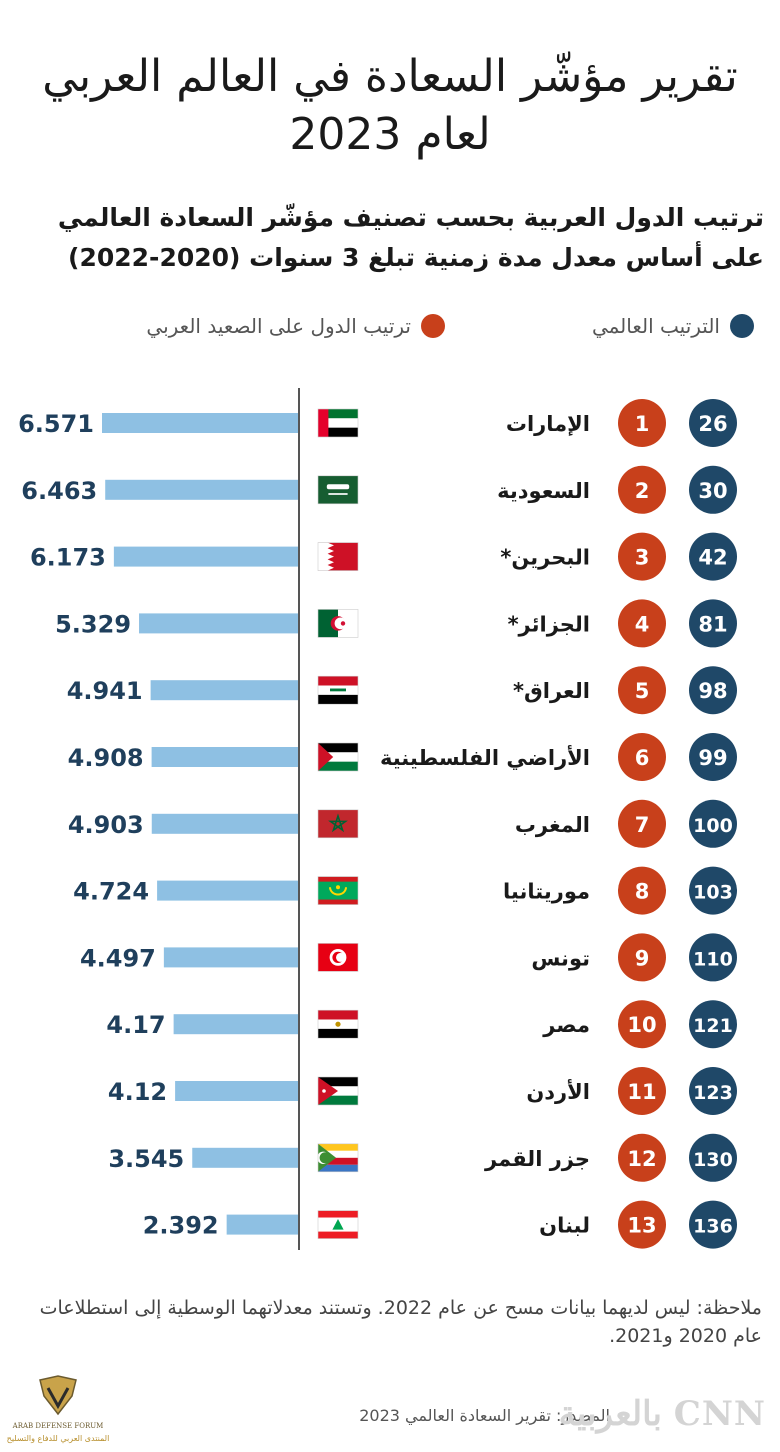 The width and height of the screenshot is (780, 1452). I want to click on arab-rank-value: 2, so click(642, 491).